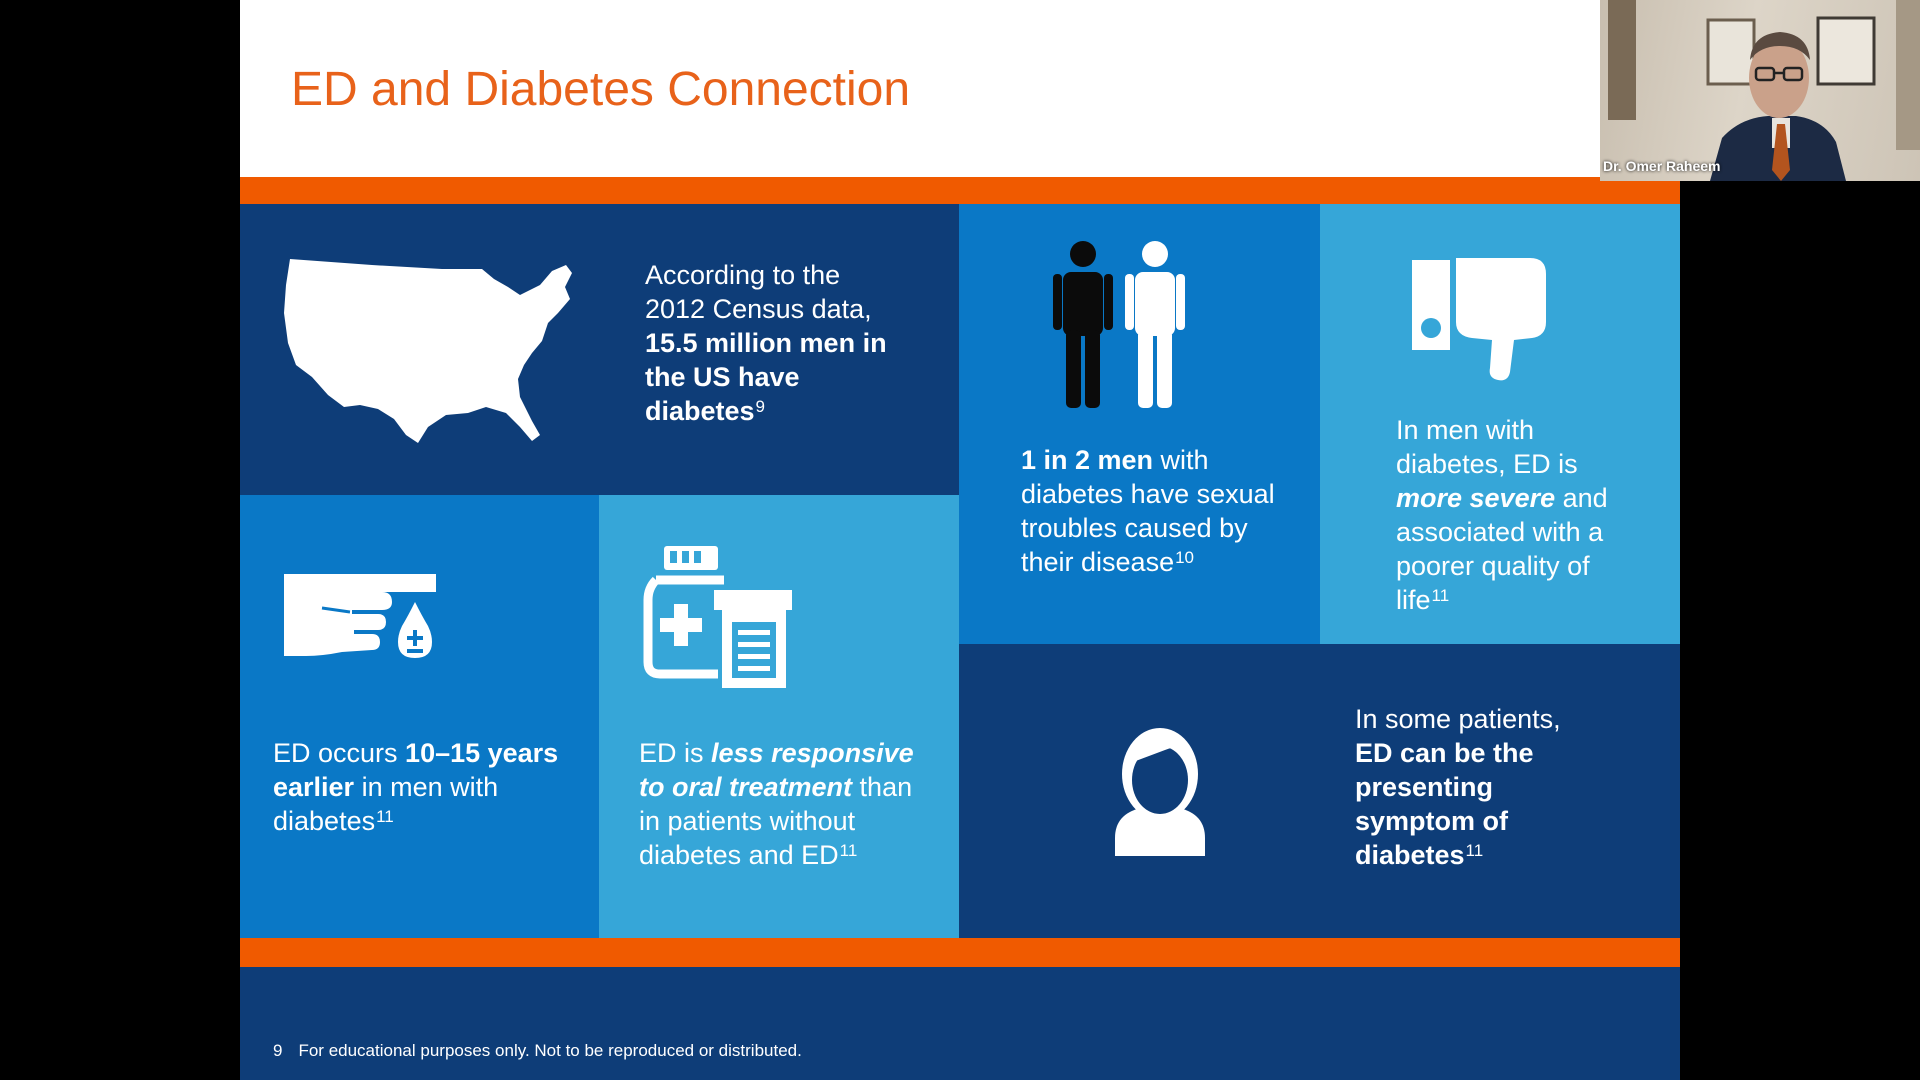 The image size is (1920, 1080). I want to click on responsive-emphasis: to oral treatment, so click(746, 787).